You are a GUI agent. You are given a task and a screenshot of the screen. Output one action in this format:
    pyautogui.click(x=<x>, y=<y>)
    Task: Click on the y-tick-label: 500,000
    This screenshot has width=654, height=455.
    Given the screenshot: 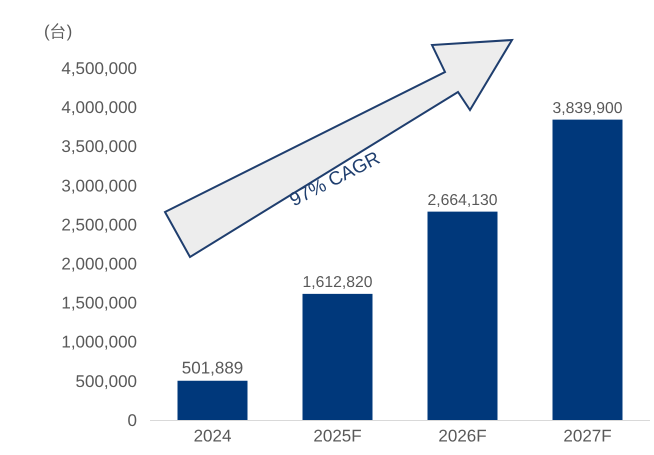 What is the action you would take?
    pyautogui.click(x=106, y=381)
    